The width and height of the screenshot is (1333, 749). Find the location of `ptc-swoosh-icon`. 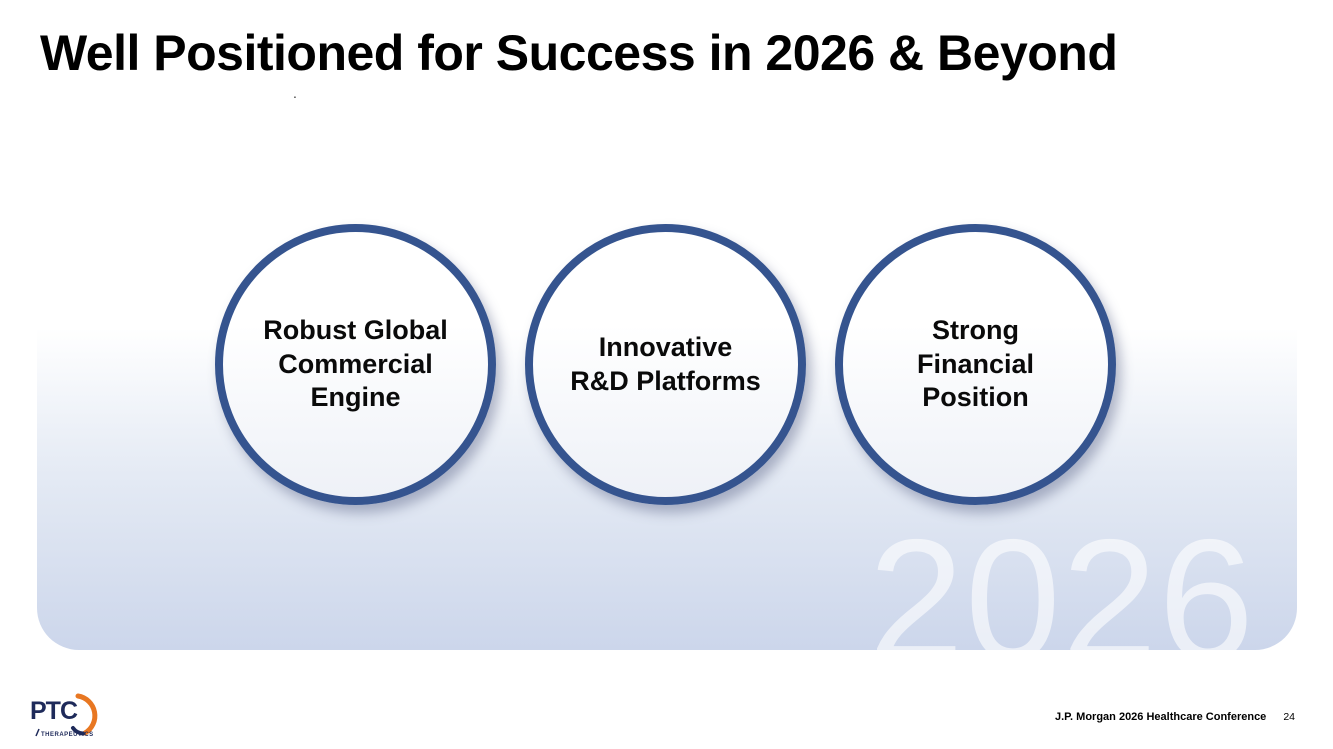

ptc-swoosh-icon is located at coordinates (86, 714).